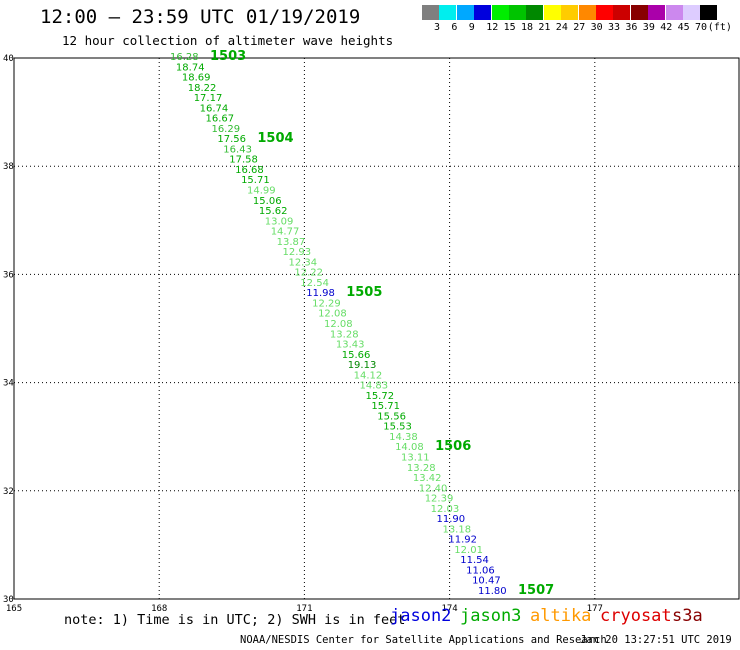 This screenshot has height=650, width=740. What do you see at coordinates (445, 509) in the screenshot?
I see `wave-height-value: 12.03` at bounding box center [445, 509].